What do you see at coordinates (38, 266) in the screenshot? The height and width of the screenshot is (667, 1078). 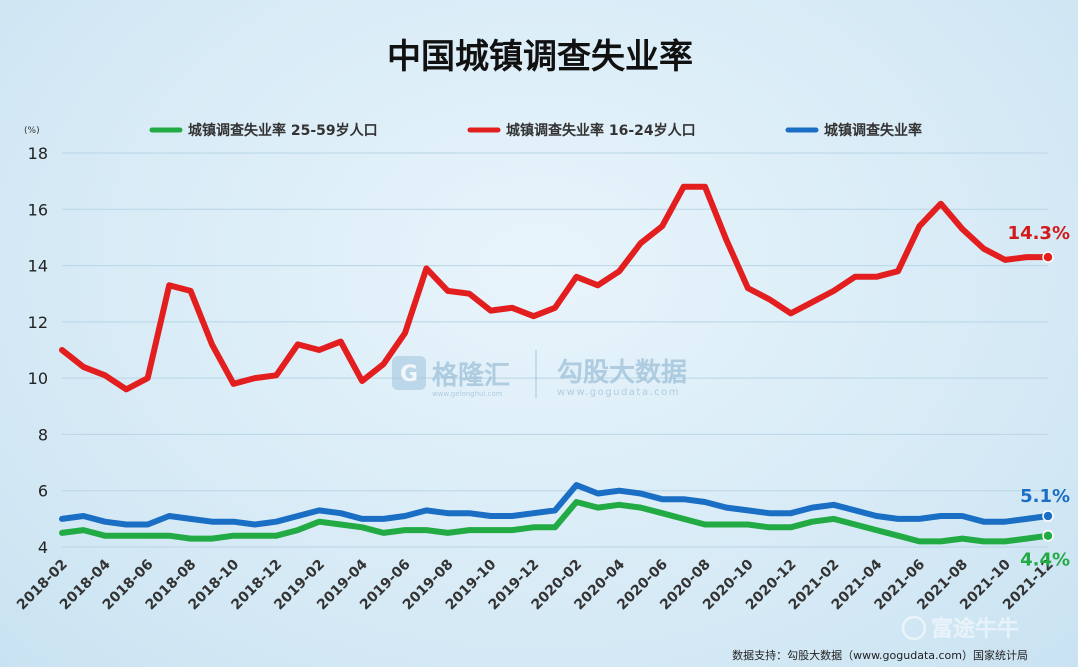 I see `y-tick-label: 14` at bounding box center [38, 266].